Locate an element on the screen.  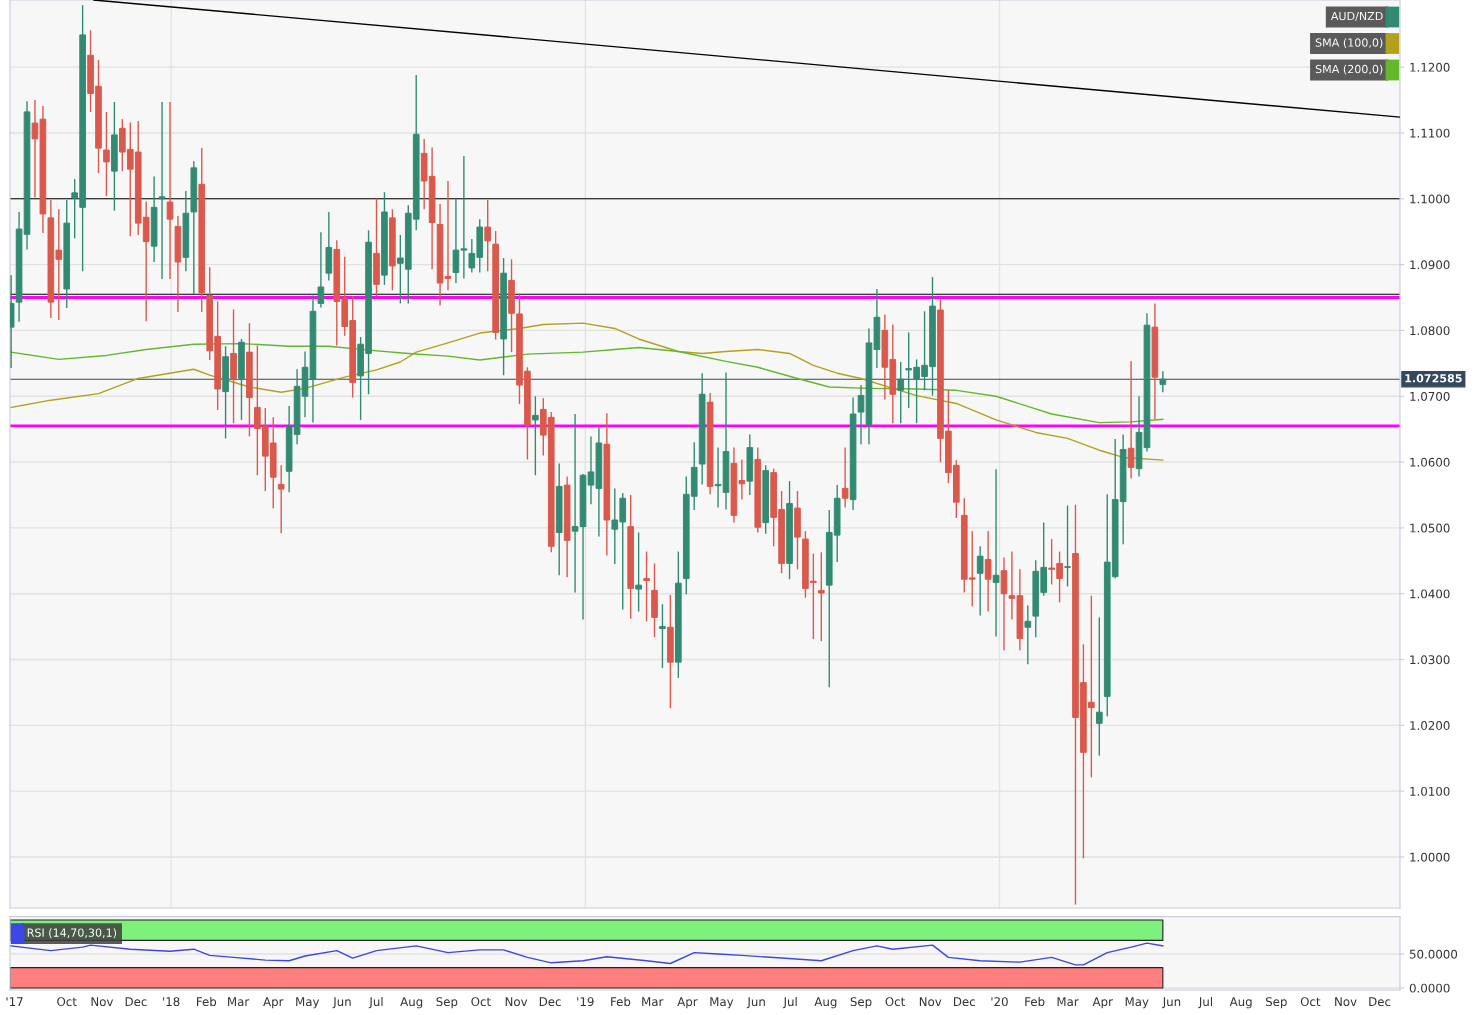
y-tick-label: 1.0700 is located at coordinates (1430, 396).